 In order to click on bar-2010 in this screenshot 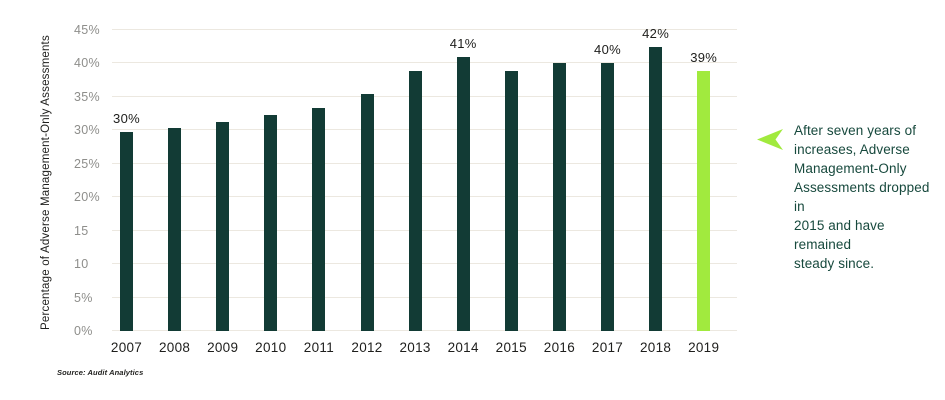, I will do `click(271, 222)`.